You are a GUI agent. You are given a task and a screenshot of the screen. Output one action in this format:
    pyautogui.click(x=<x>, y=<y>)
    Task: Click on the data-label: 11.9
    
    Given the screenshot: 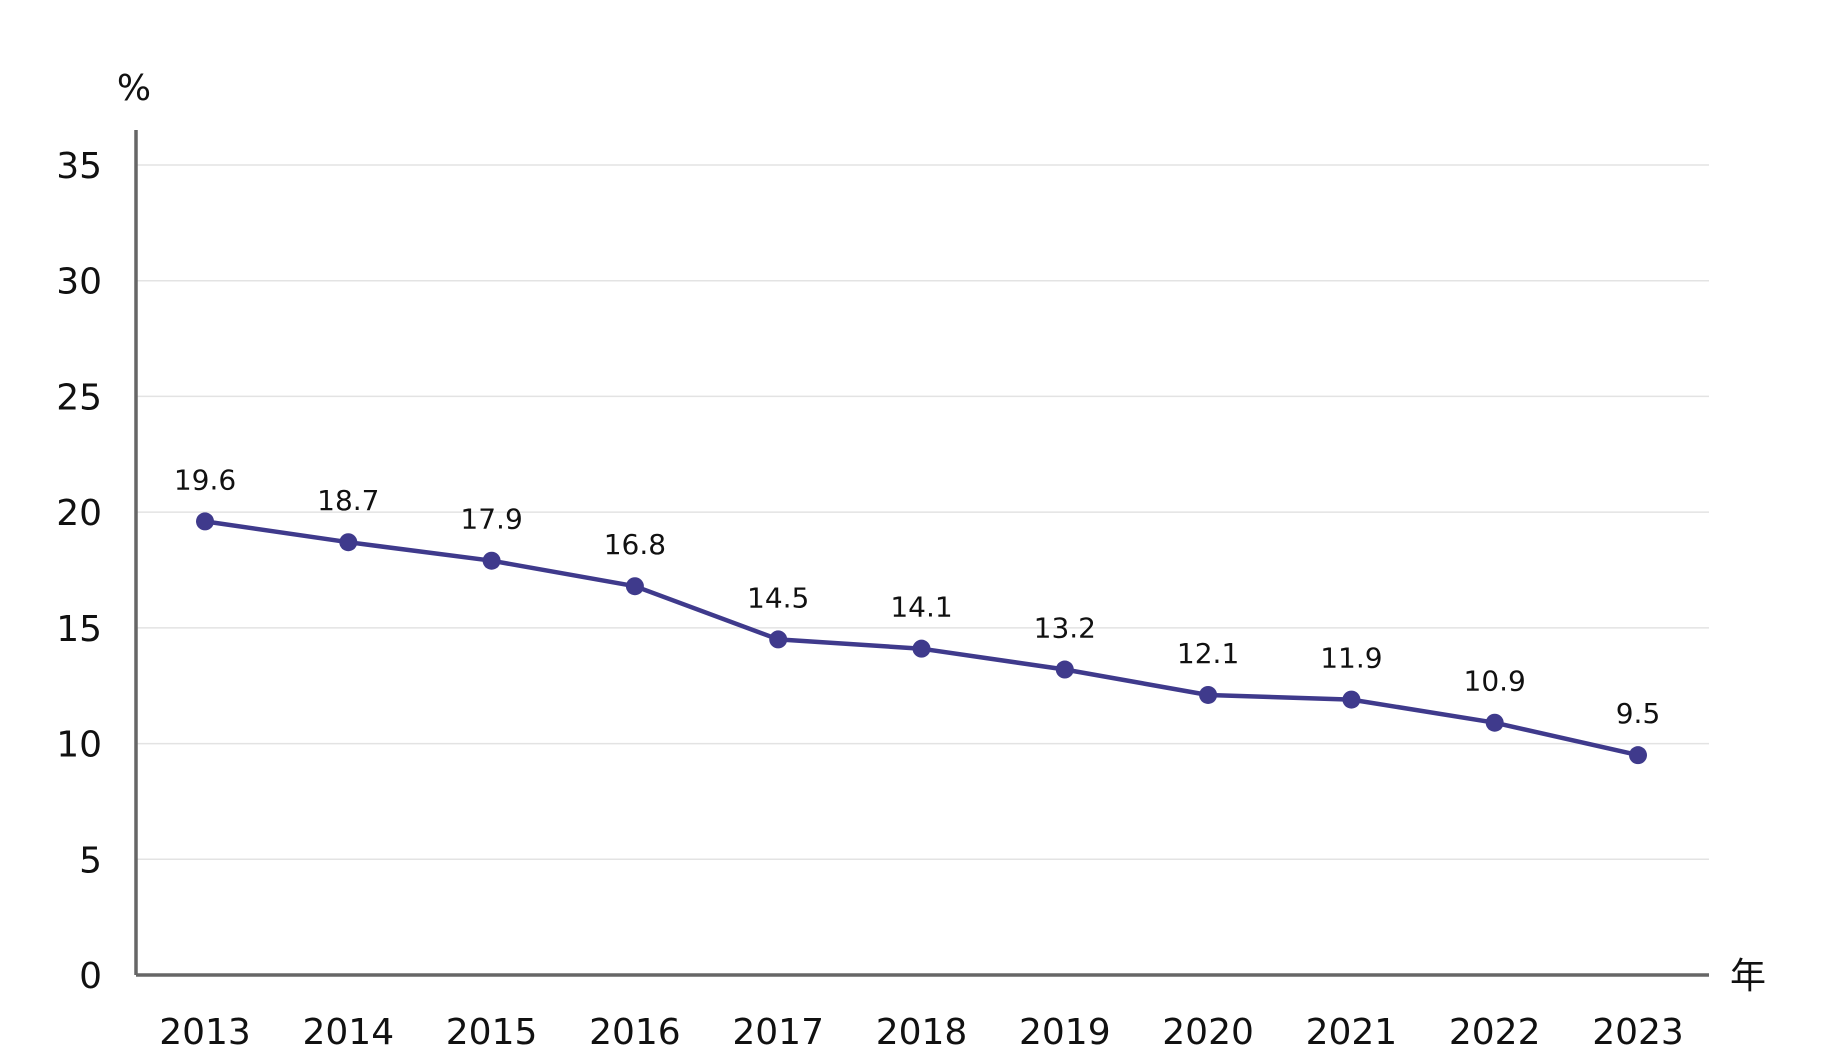 What is the action you would take?
    pyautogui.click(x=1351, y=658)
    